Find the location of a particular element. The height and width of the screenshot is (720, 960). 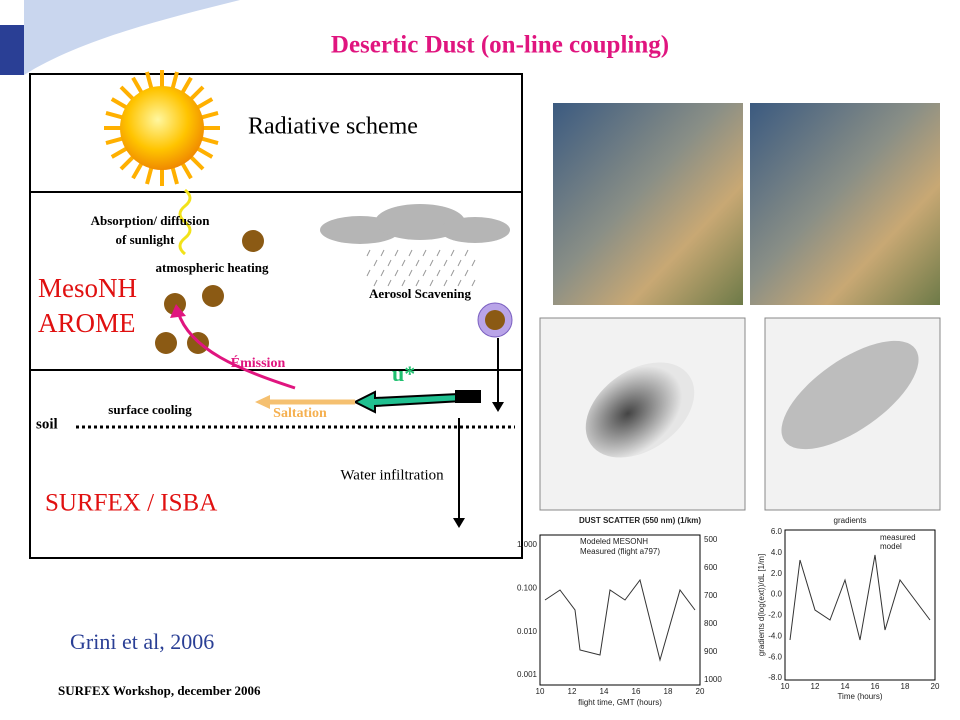

dust-plume is located at coordinates (640, 410).